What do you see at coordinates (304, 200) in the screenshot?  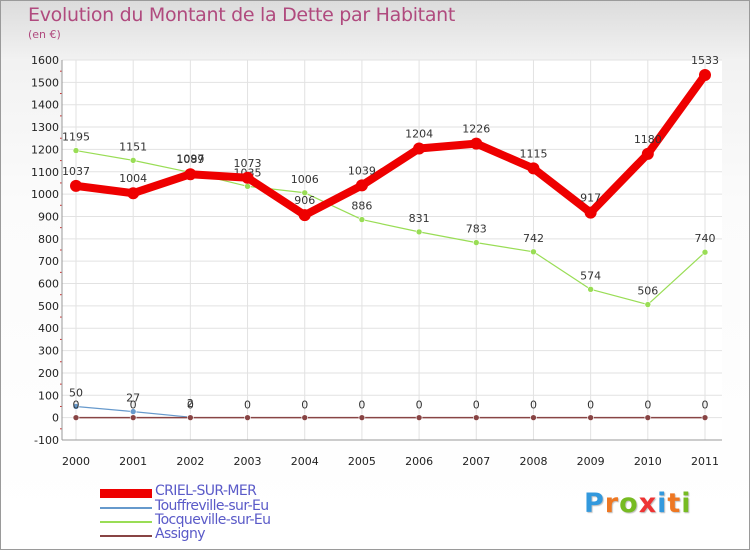 I see `data-label-criel-sur-mer: 906` at bounding box center [304, 200].